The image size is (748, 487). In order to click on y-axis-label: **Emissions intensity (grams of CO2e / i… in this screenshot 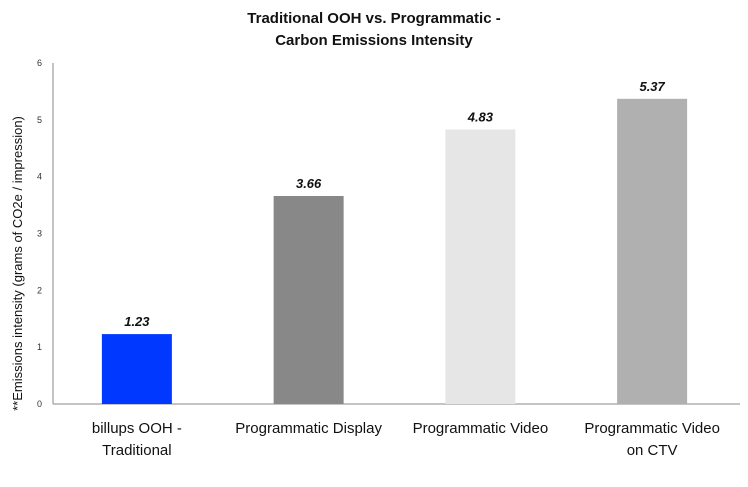, I will do `click(17, 263)`.